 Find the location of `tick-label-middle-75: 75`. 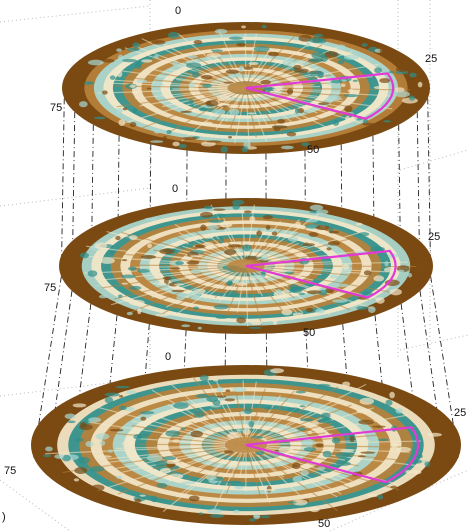

tick-label-middle-75: 75 is located at coordinates (50, 288).